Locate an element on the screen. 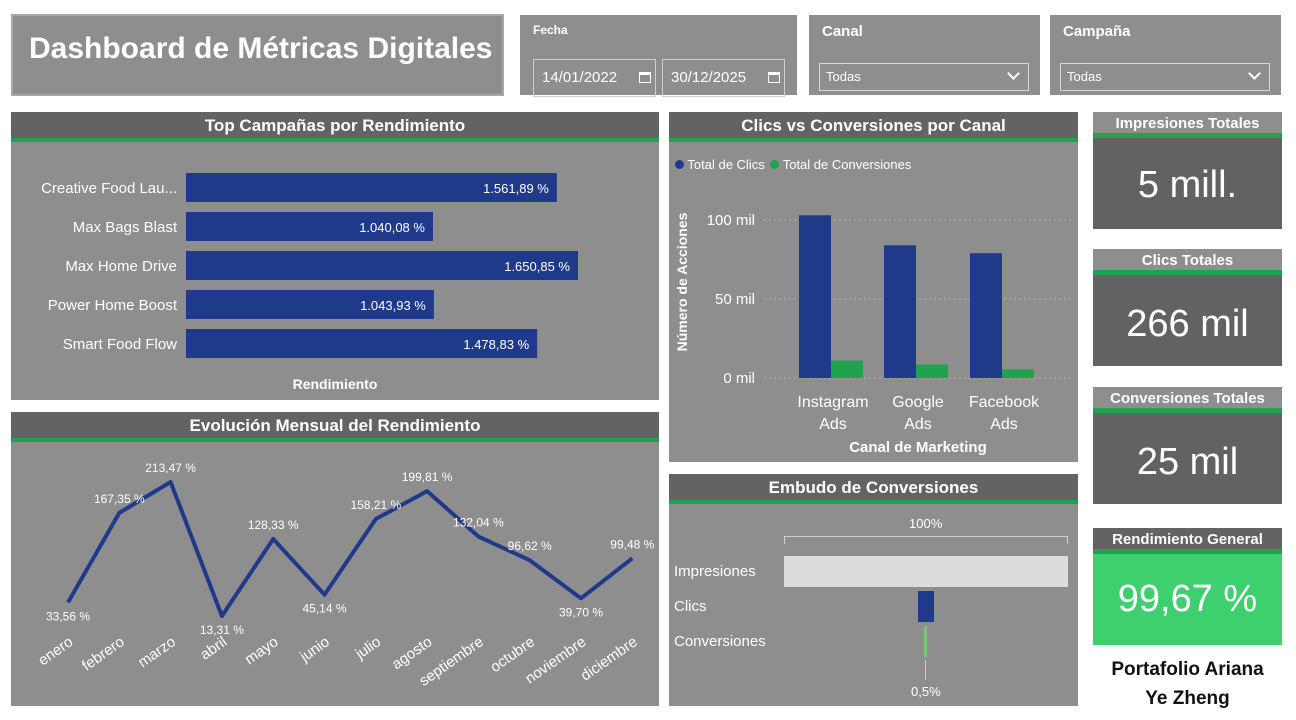 This screenshot has width=1296, height=720. month-tick-label: abril is located at coordinates (213, 648).